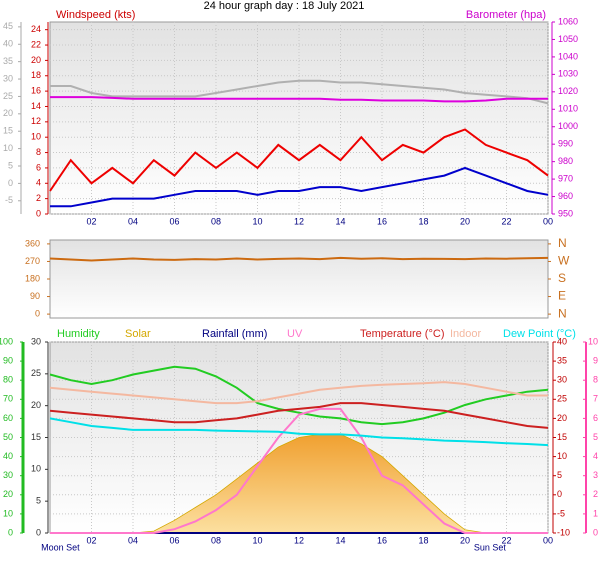  I want to click on y-axis-title: Windspeed (kts), so click(95, 15).